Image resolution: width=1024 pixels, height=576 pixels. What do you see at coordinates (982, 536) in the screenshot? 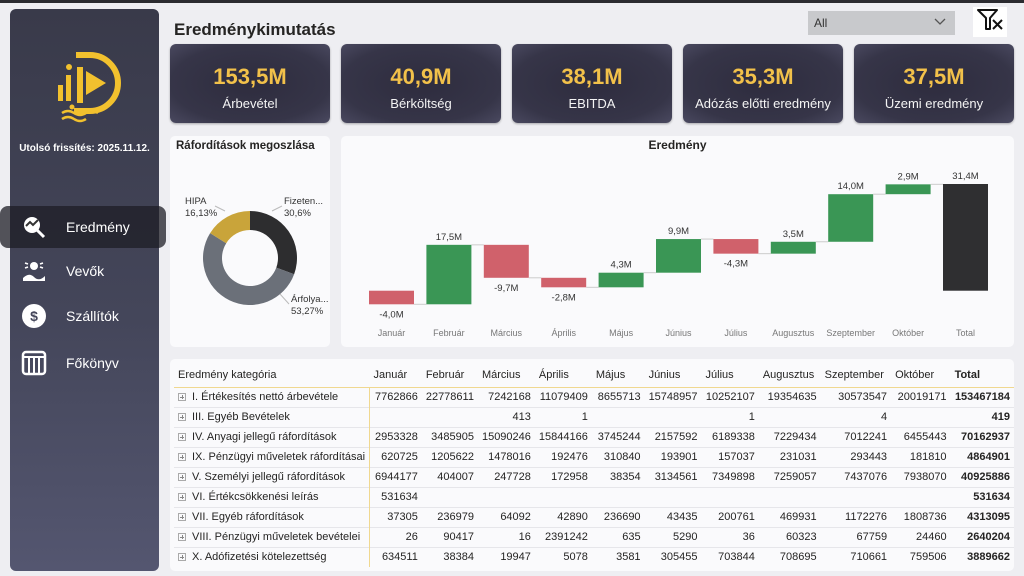
I see `total-cell: 2640204` at bounding box center [982, 536].